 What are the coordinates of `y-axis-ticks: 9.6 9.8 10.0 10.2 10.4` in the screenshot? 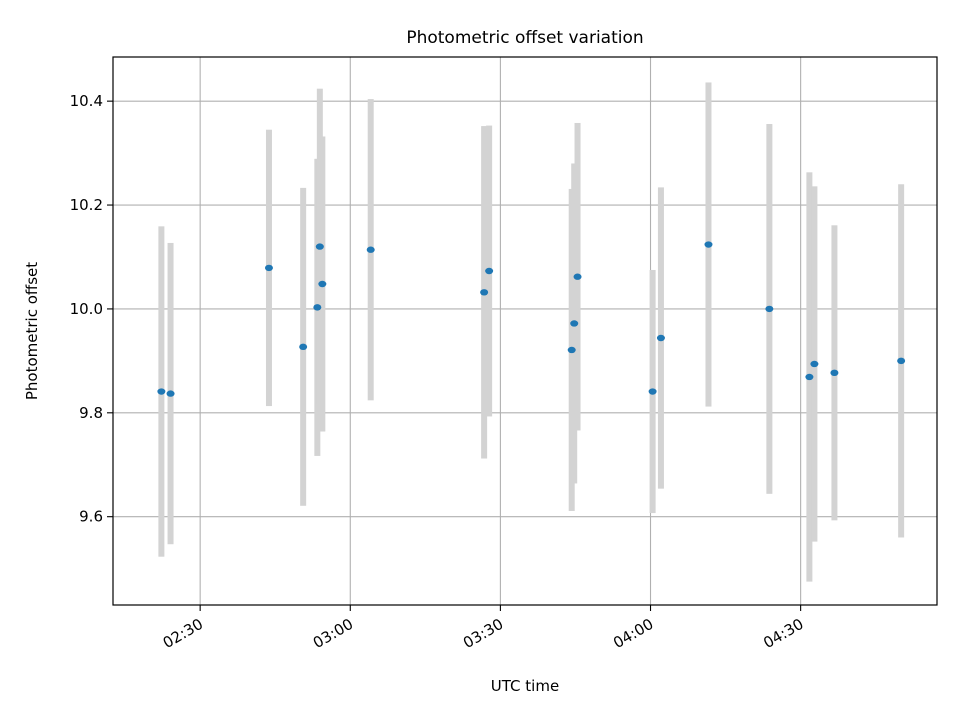 It's located at (91, 309).